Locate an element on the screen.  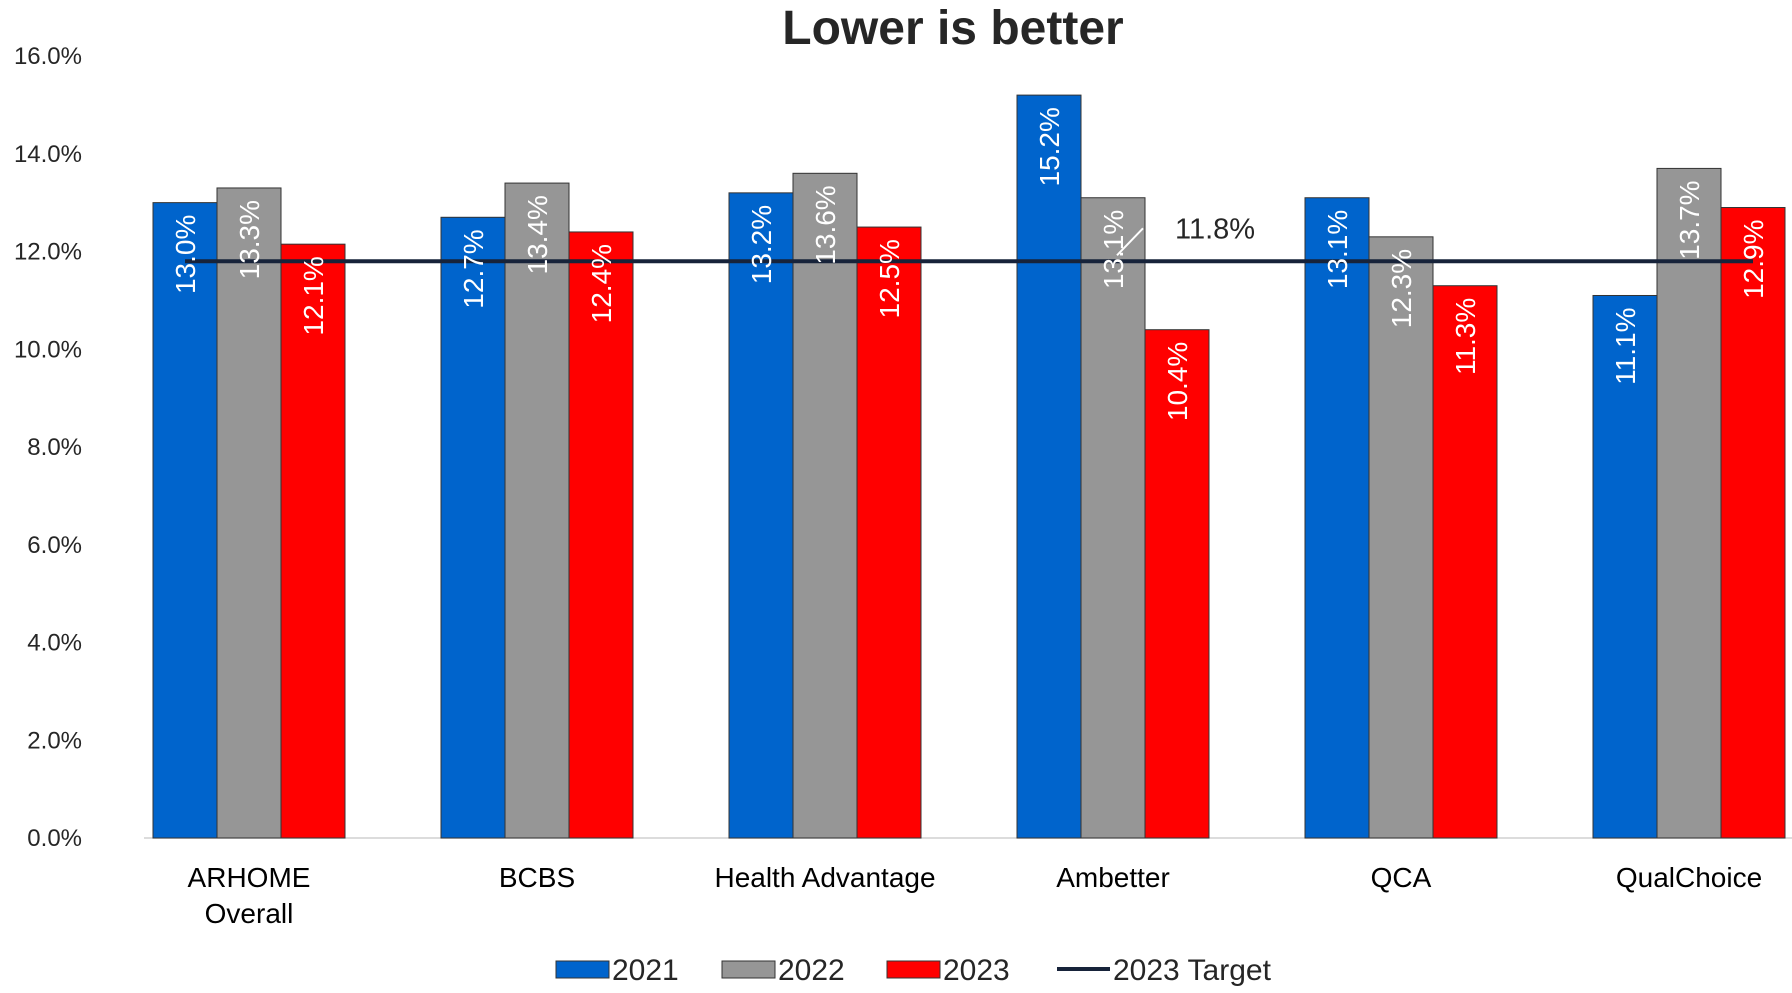
data-label-2022-1: 13.4% is located at coordinates (537, 234).